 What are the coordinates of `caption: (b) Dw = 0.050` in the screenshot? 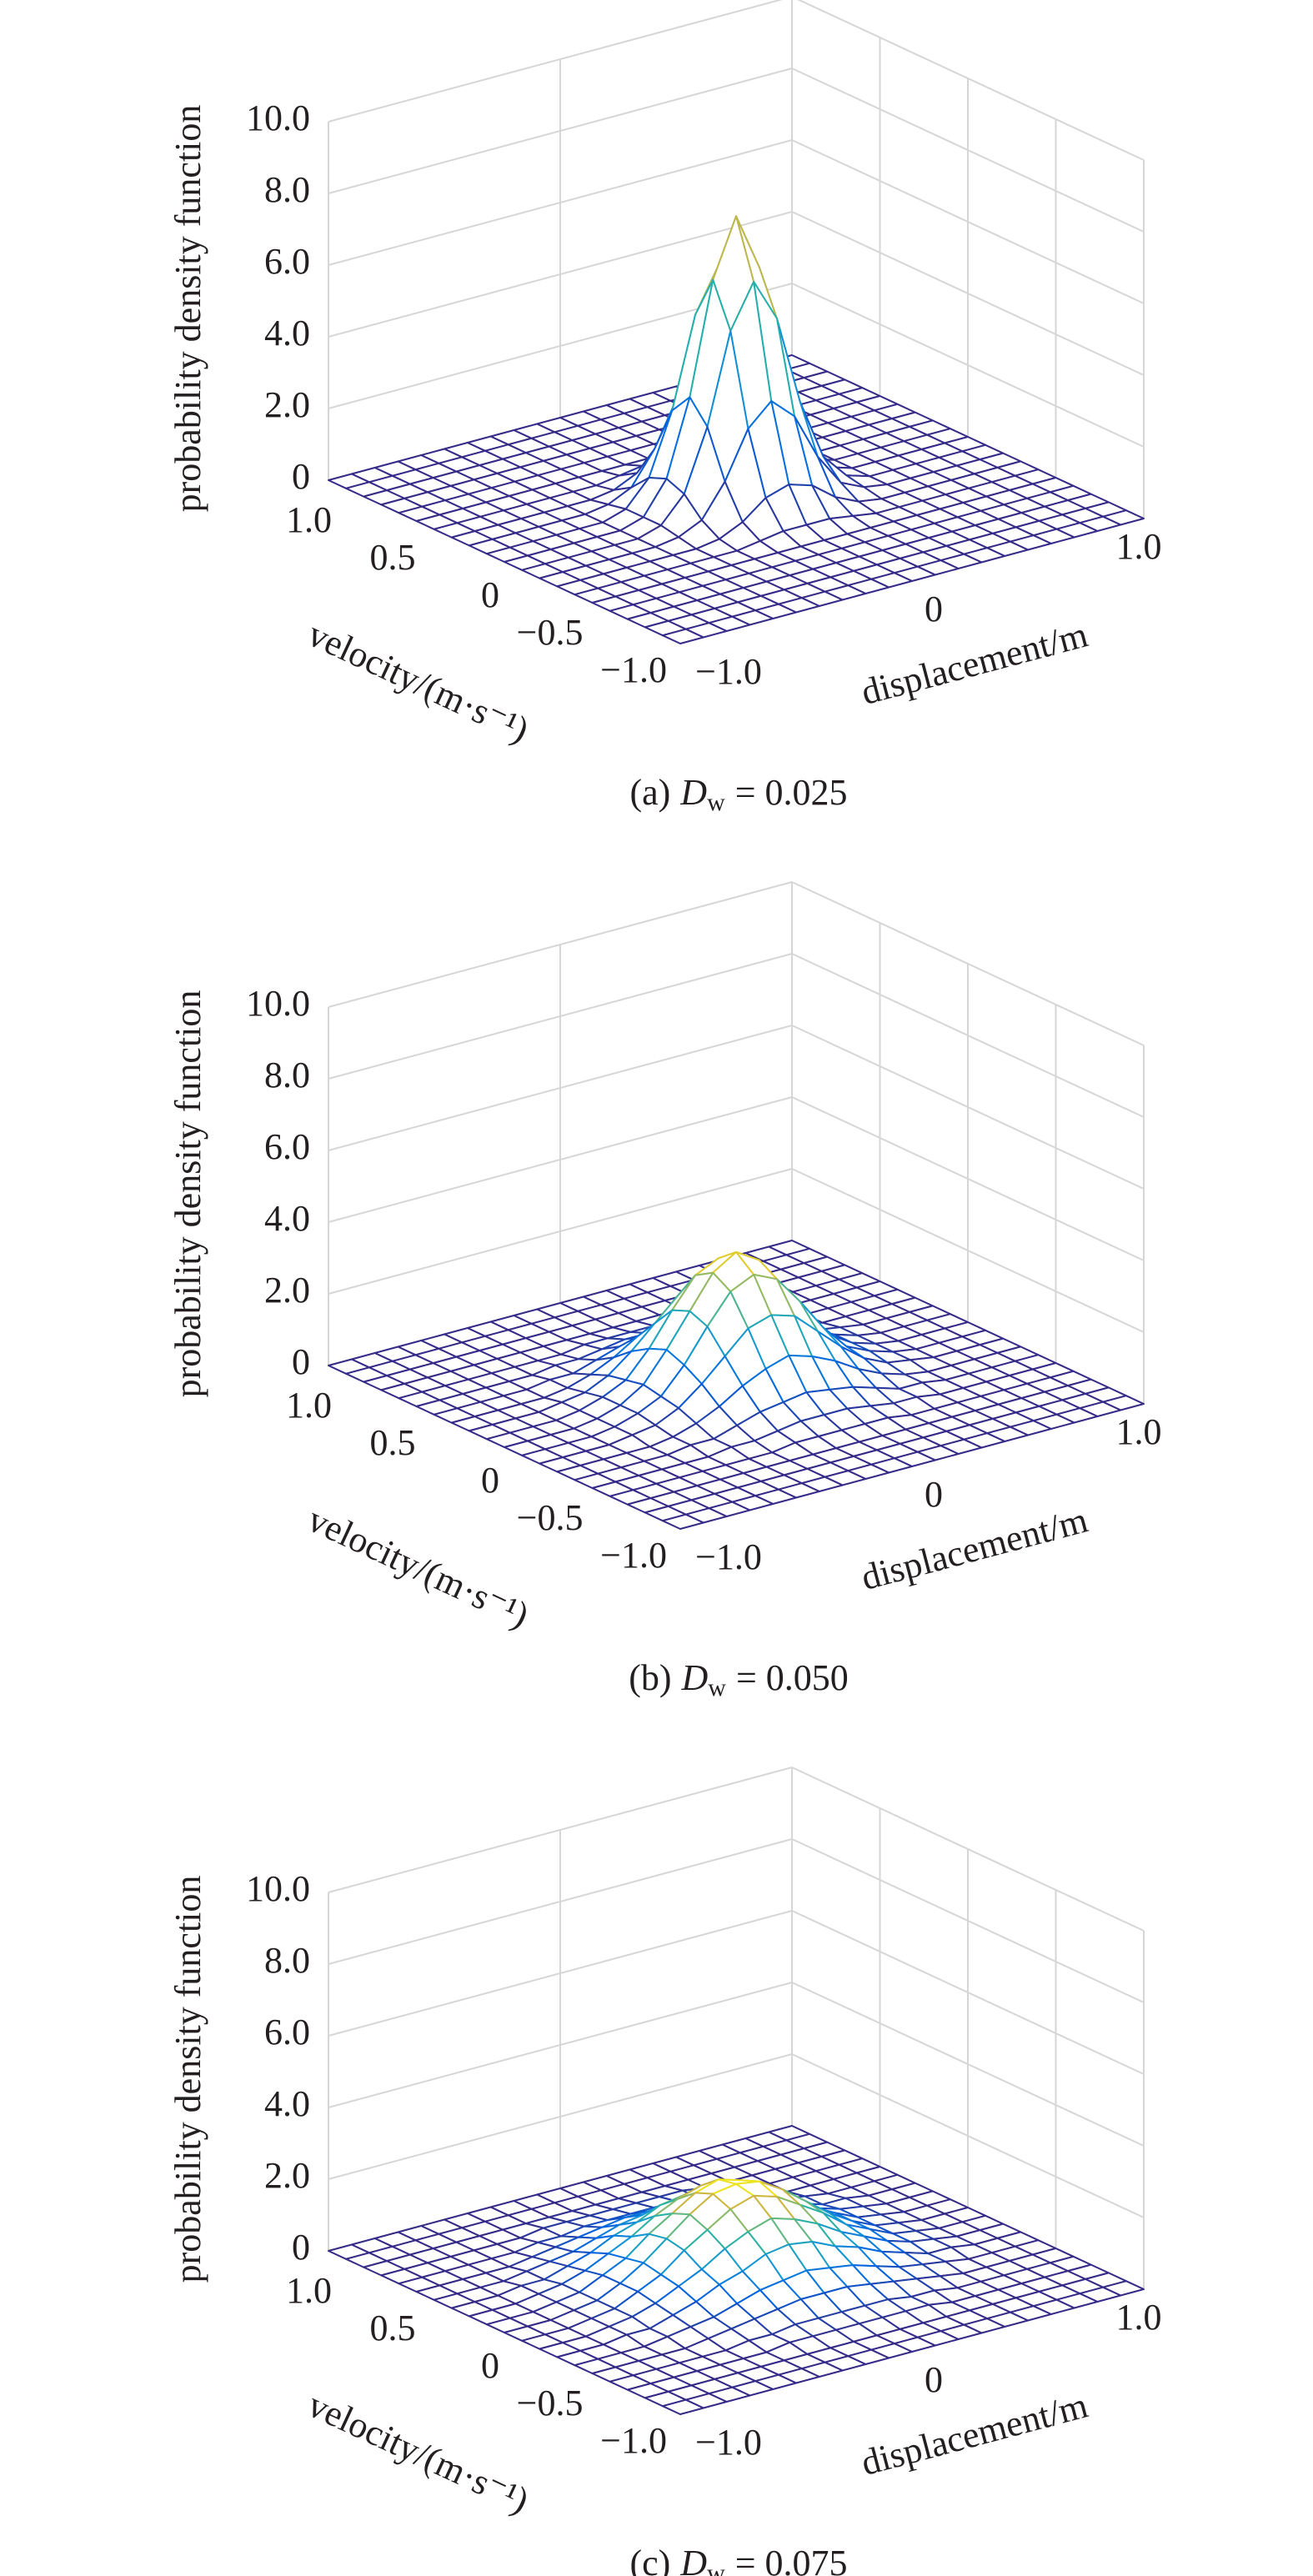 It's located at (739, 1679).